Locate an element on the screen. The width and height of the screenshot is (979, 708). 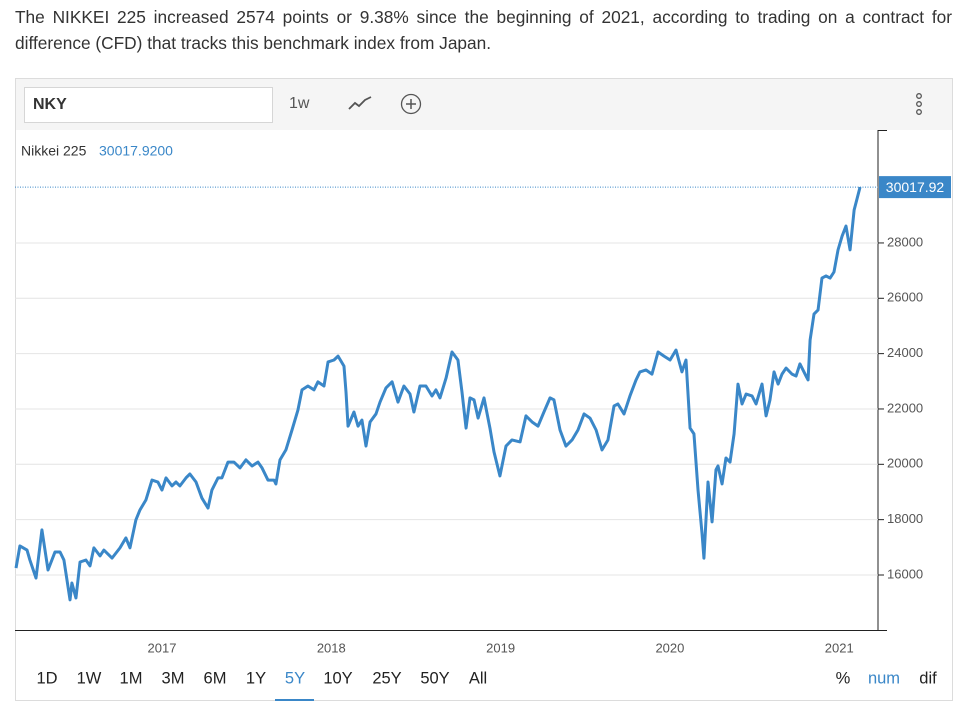
x-tick-label: 2020 is located at coordinates (669, 647).